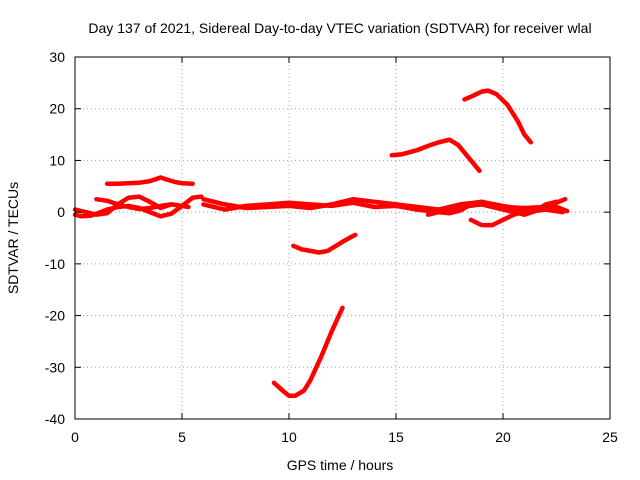 The width and height of the screenshot is (640, 480). Describe the element at coordinates (55, 367) in the screenshot. I see `y-tick-label: -30` at that location.